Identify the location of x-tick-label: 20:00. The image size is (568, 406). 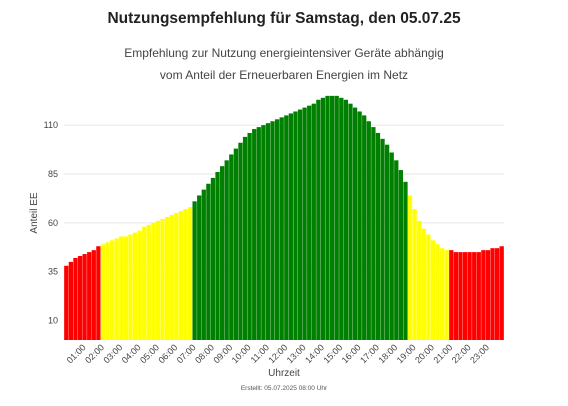
(424, 353).